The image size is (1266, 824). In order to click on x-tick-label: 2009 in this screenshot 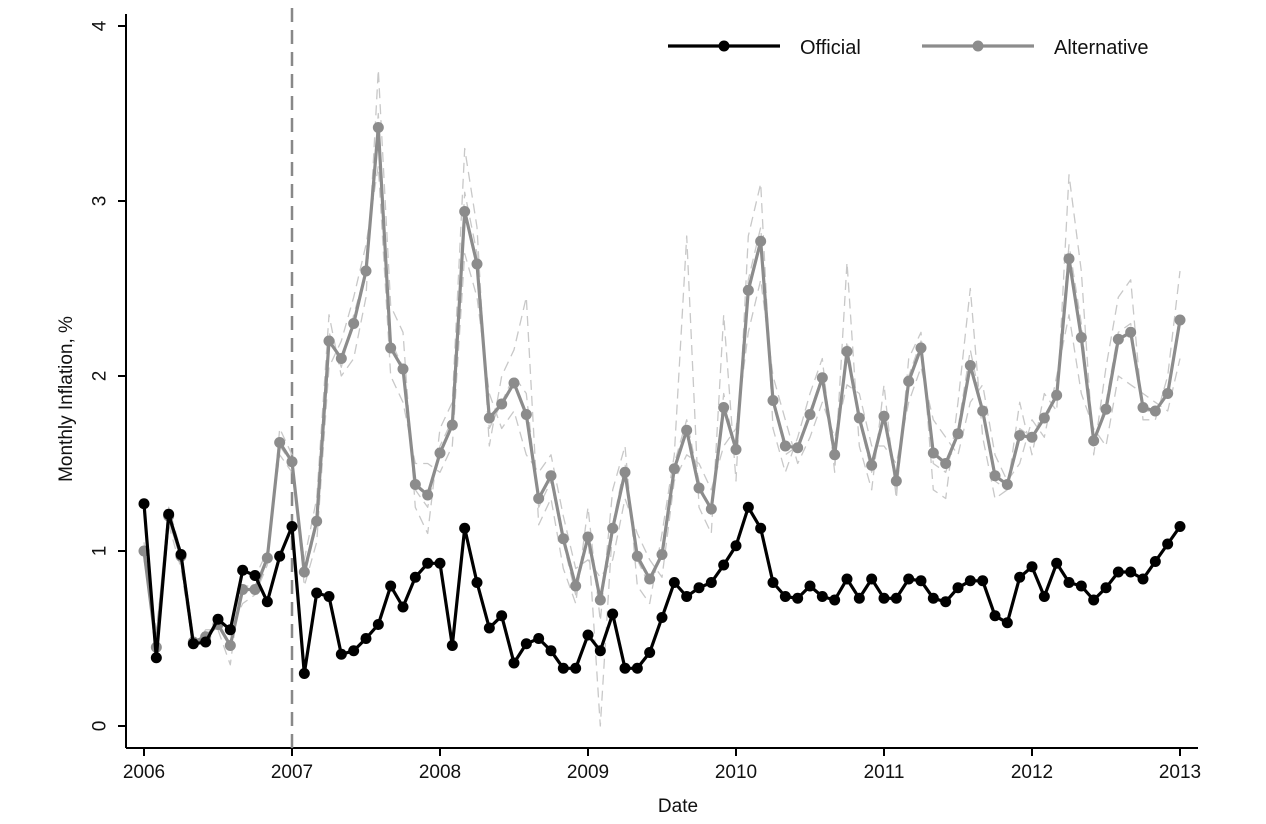, I will do `click(588, 772)`.